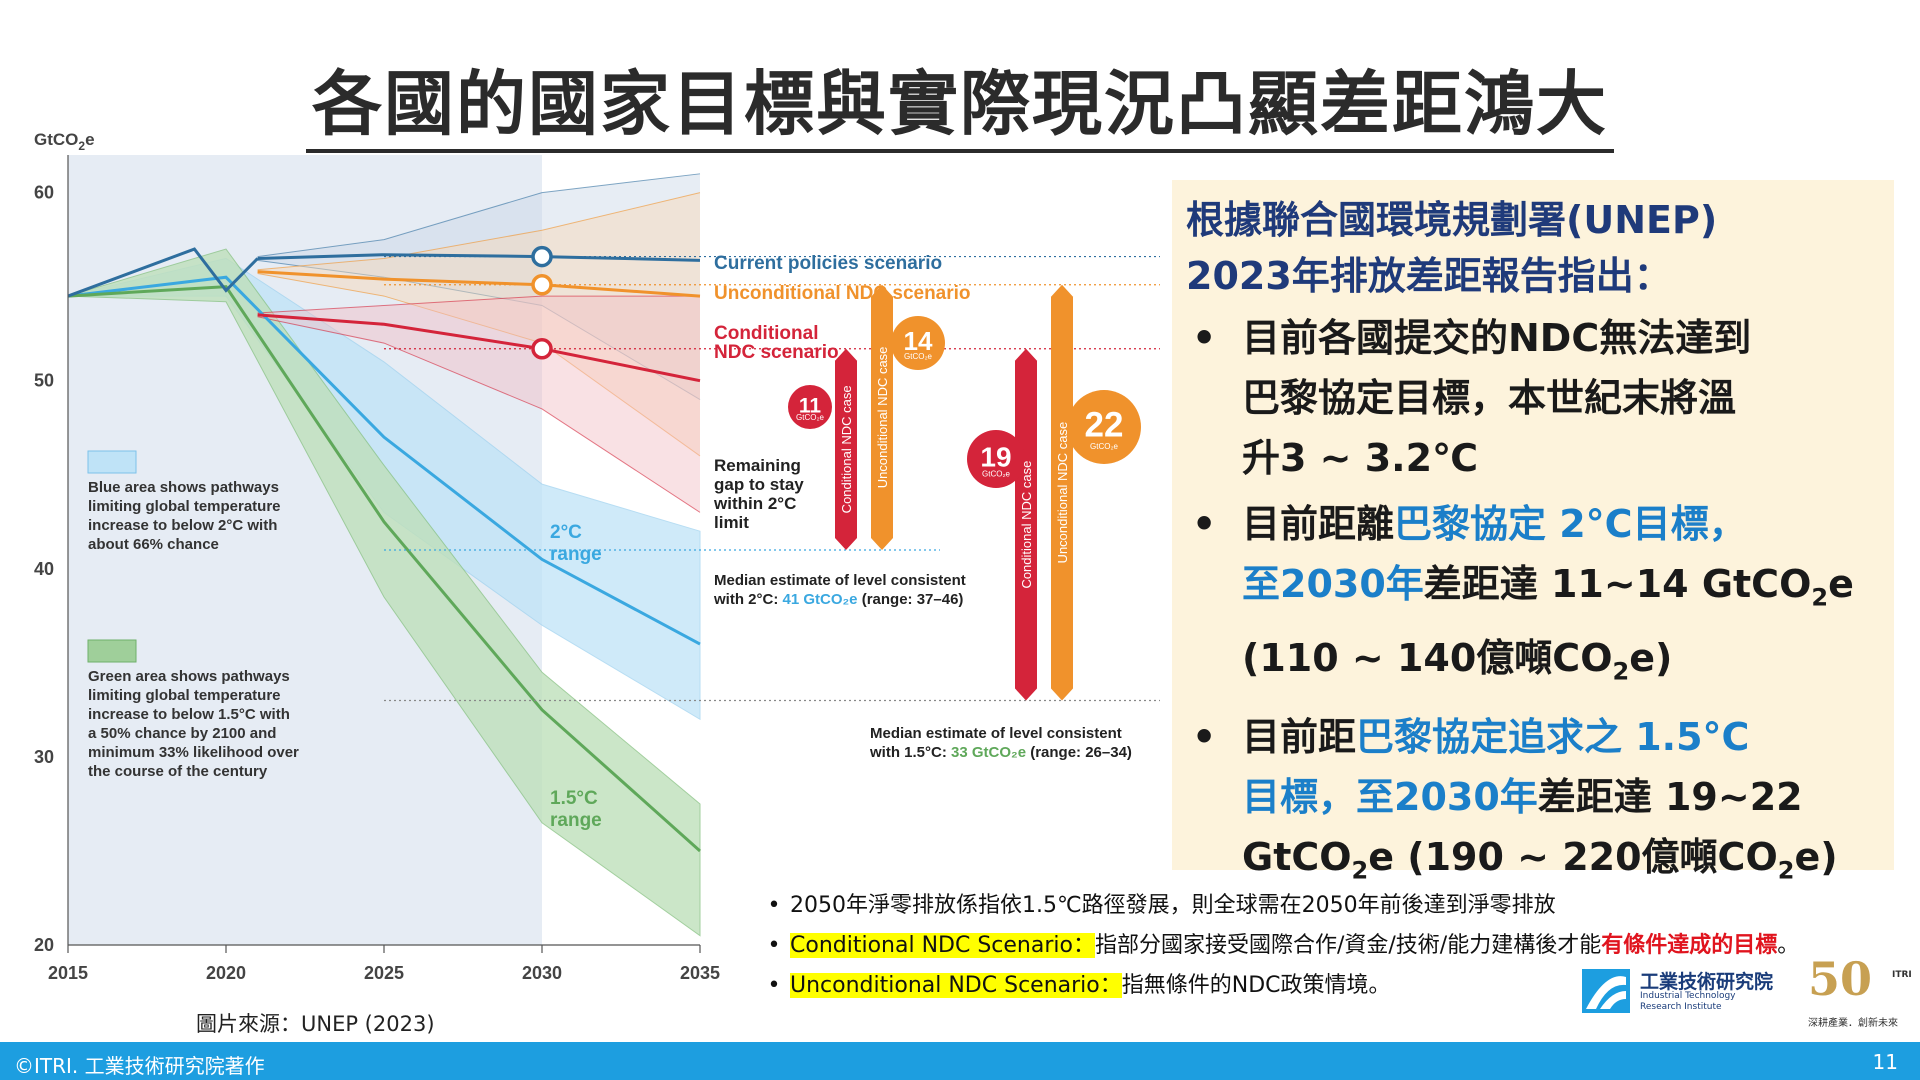  I want to click on finding-3-line-3b: e (190 ~ 220億噸CO, so click(1573, 857).